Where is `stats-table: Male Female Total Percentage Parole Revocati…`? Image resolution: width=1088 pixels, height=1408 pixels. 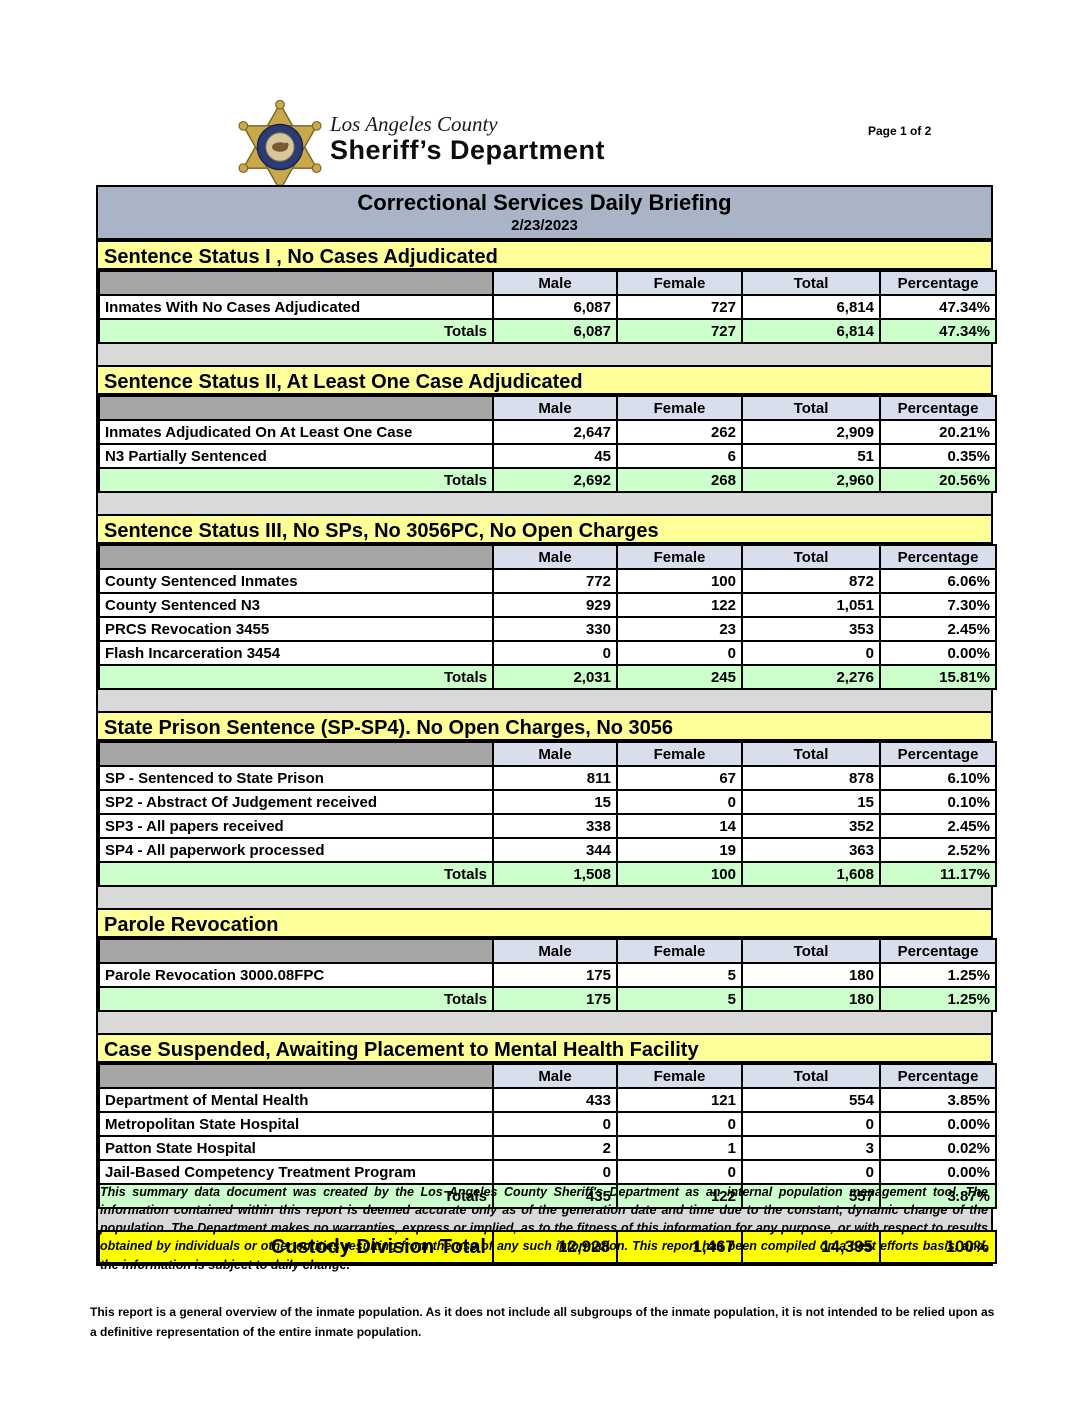 stats-table: Male Female Total Percentage Parole Revocati… is located at coordinates (547, 975).